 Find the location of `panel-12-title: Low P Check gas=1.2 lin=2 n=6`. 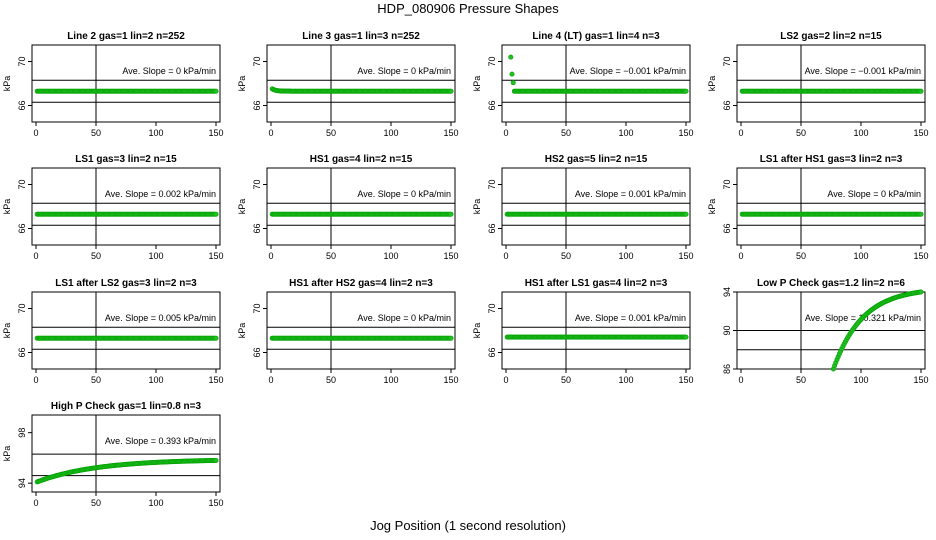

panel-12-title: Low P Check gas=1.2 lin=2 n=6 is located at coordinates (831, 283).